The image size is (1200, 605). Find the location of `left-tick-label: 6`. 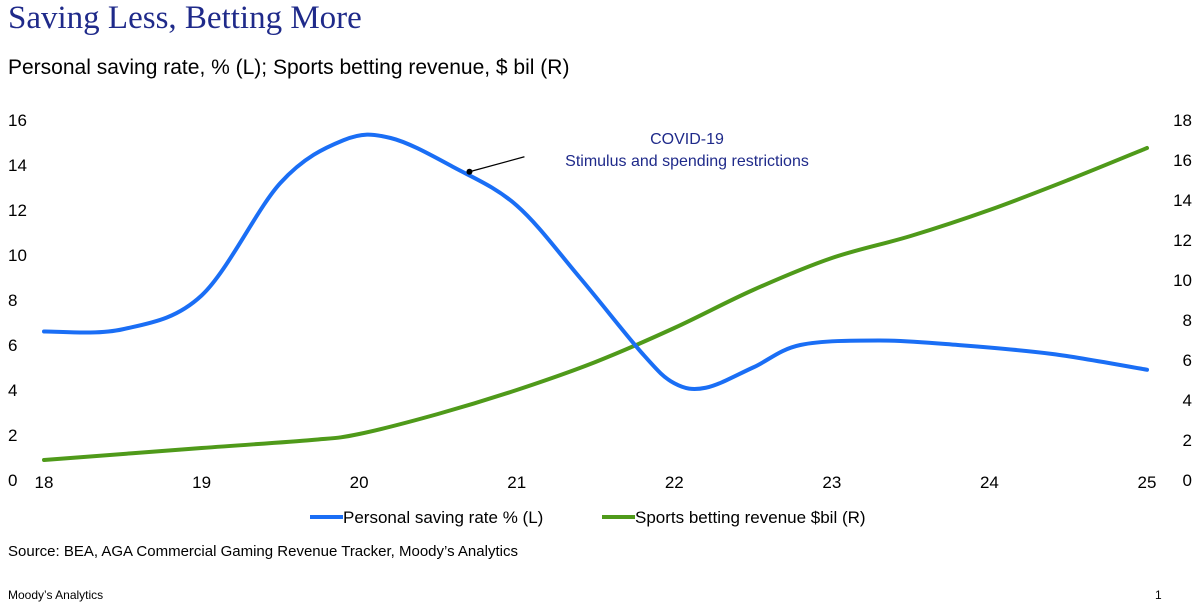

left-tick-label: 6 is located at coordinates (12, 345).